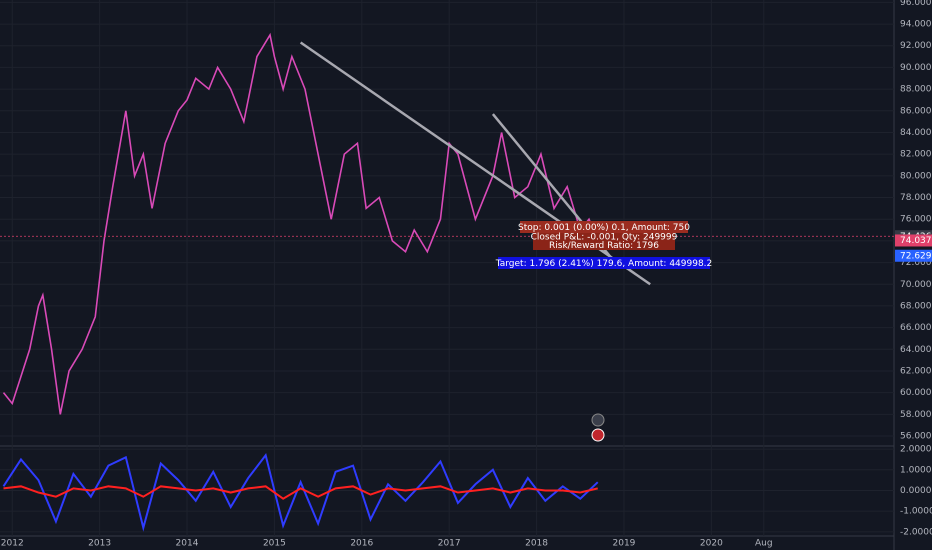  What do you see at coordinates (916, 46) in the screenshot?
I see `y-tick-label: 92.000` at bounding box center [916, 46].